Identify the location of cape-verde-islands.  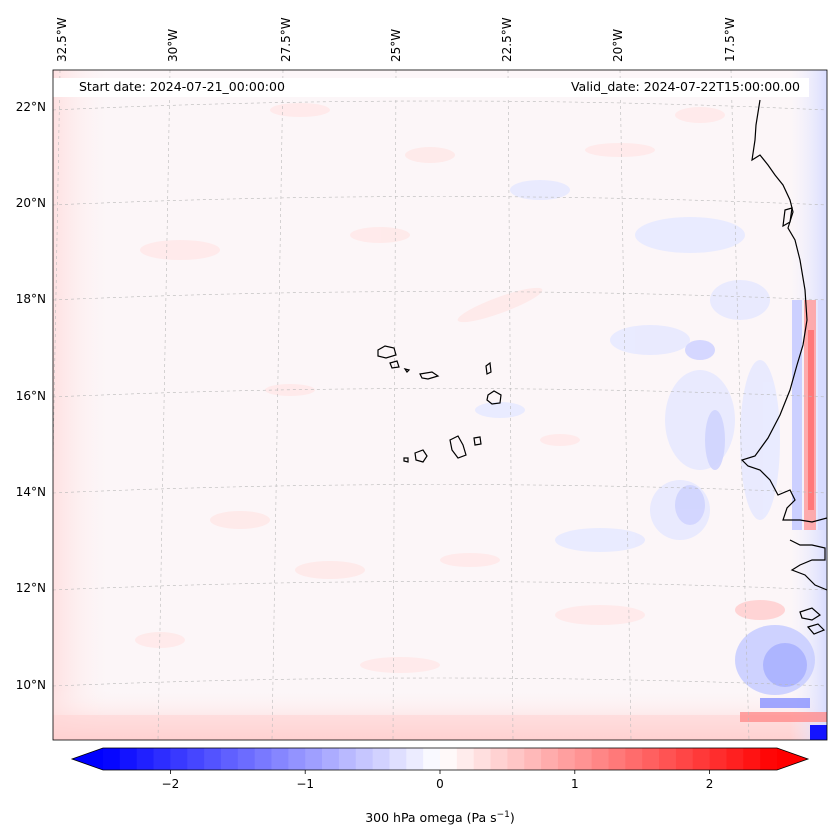
(439, 404).